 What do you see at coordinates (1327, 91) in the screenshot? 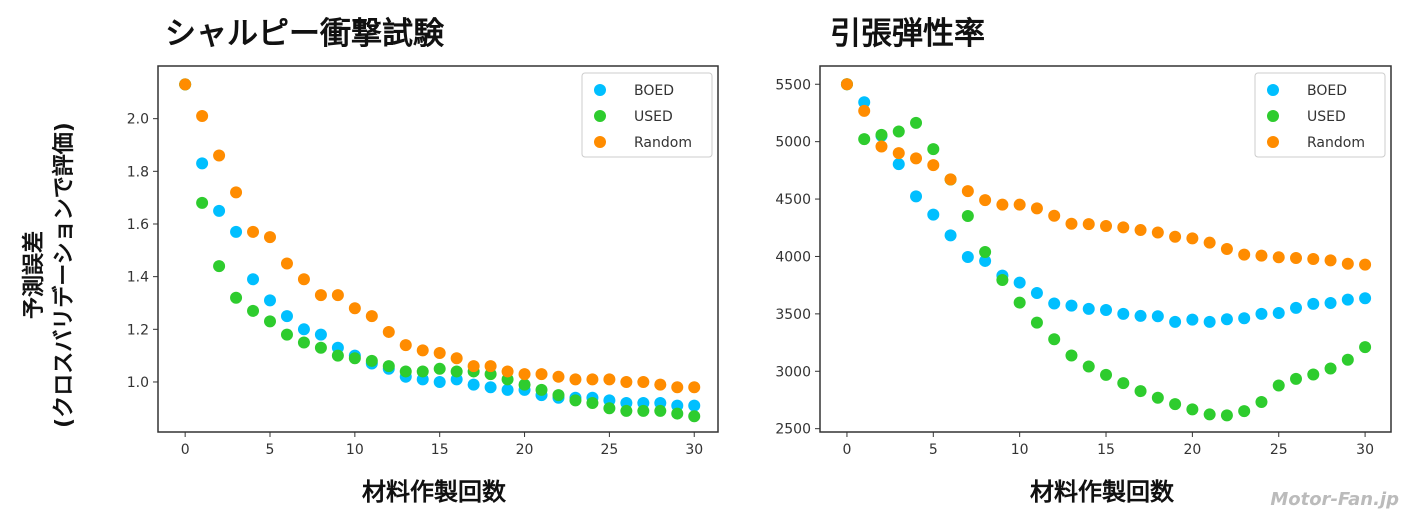
I see `legend-label: BOED` at bounding box center [1327, 91].